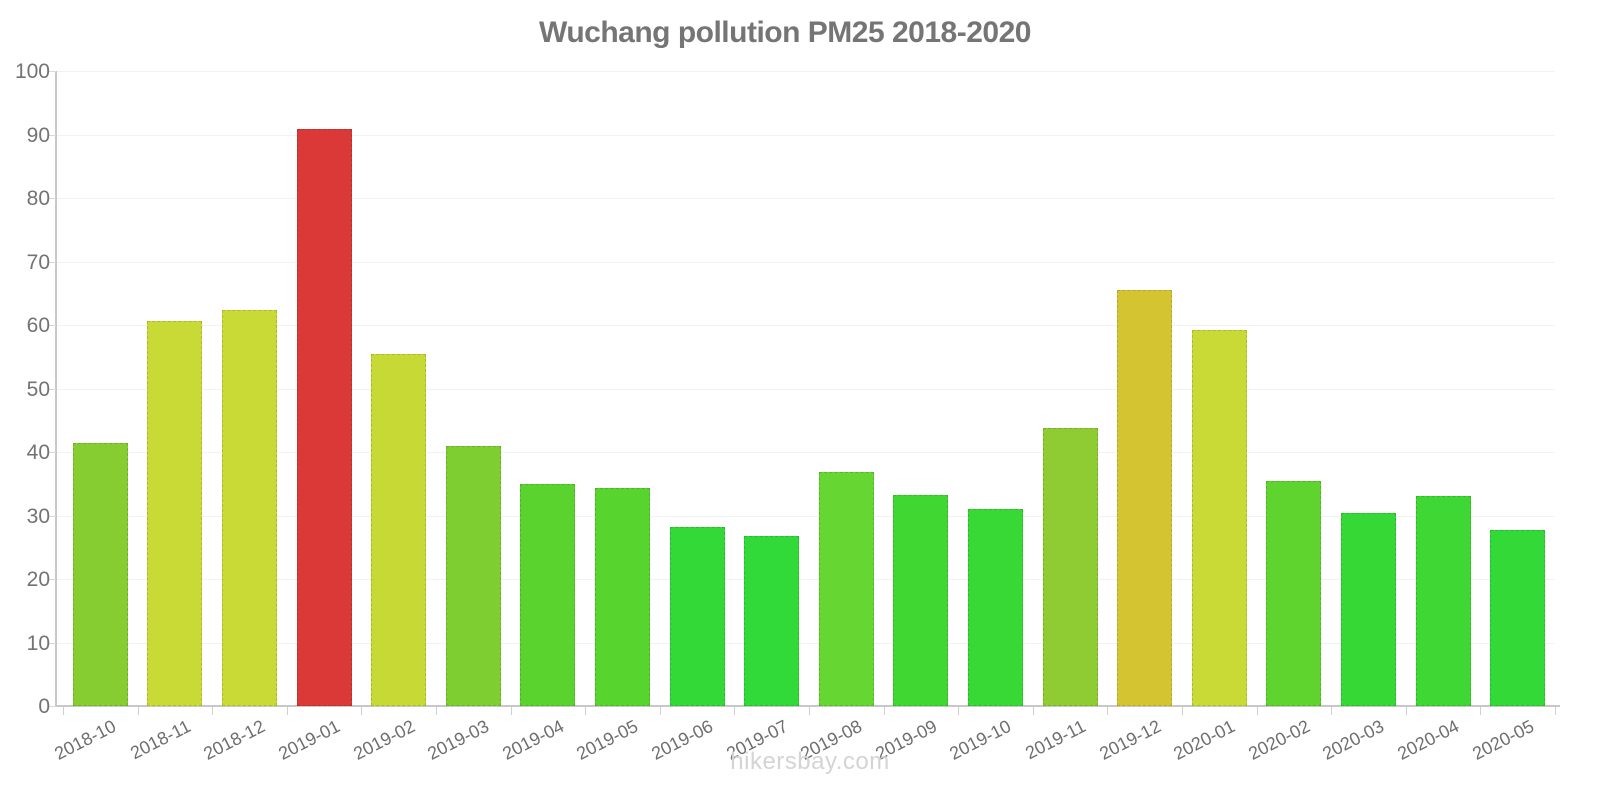  What do you see at coordinates (785, 32) in the screenshot?
I see `chart-title: Wuchang pollution PM25 2018-2020` at bounding box center [785, 32].